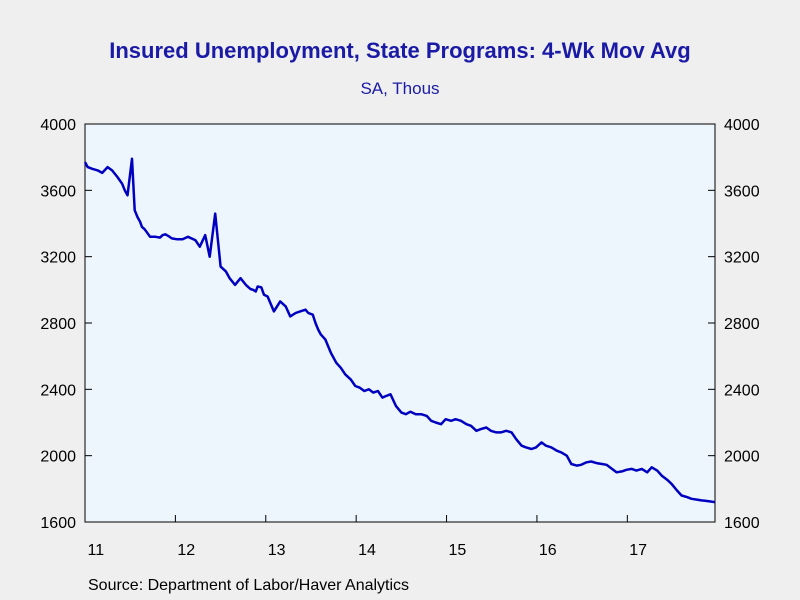 Image resolution: width=800 pixels, height=600 pixels. Describe the element at coordinates (742, 523) in the screenshot. I see `y-tick-label-right: 1600` at that location.